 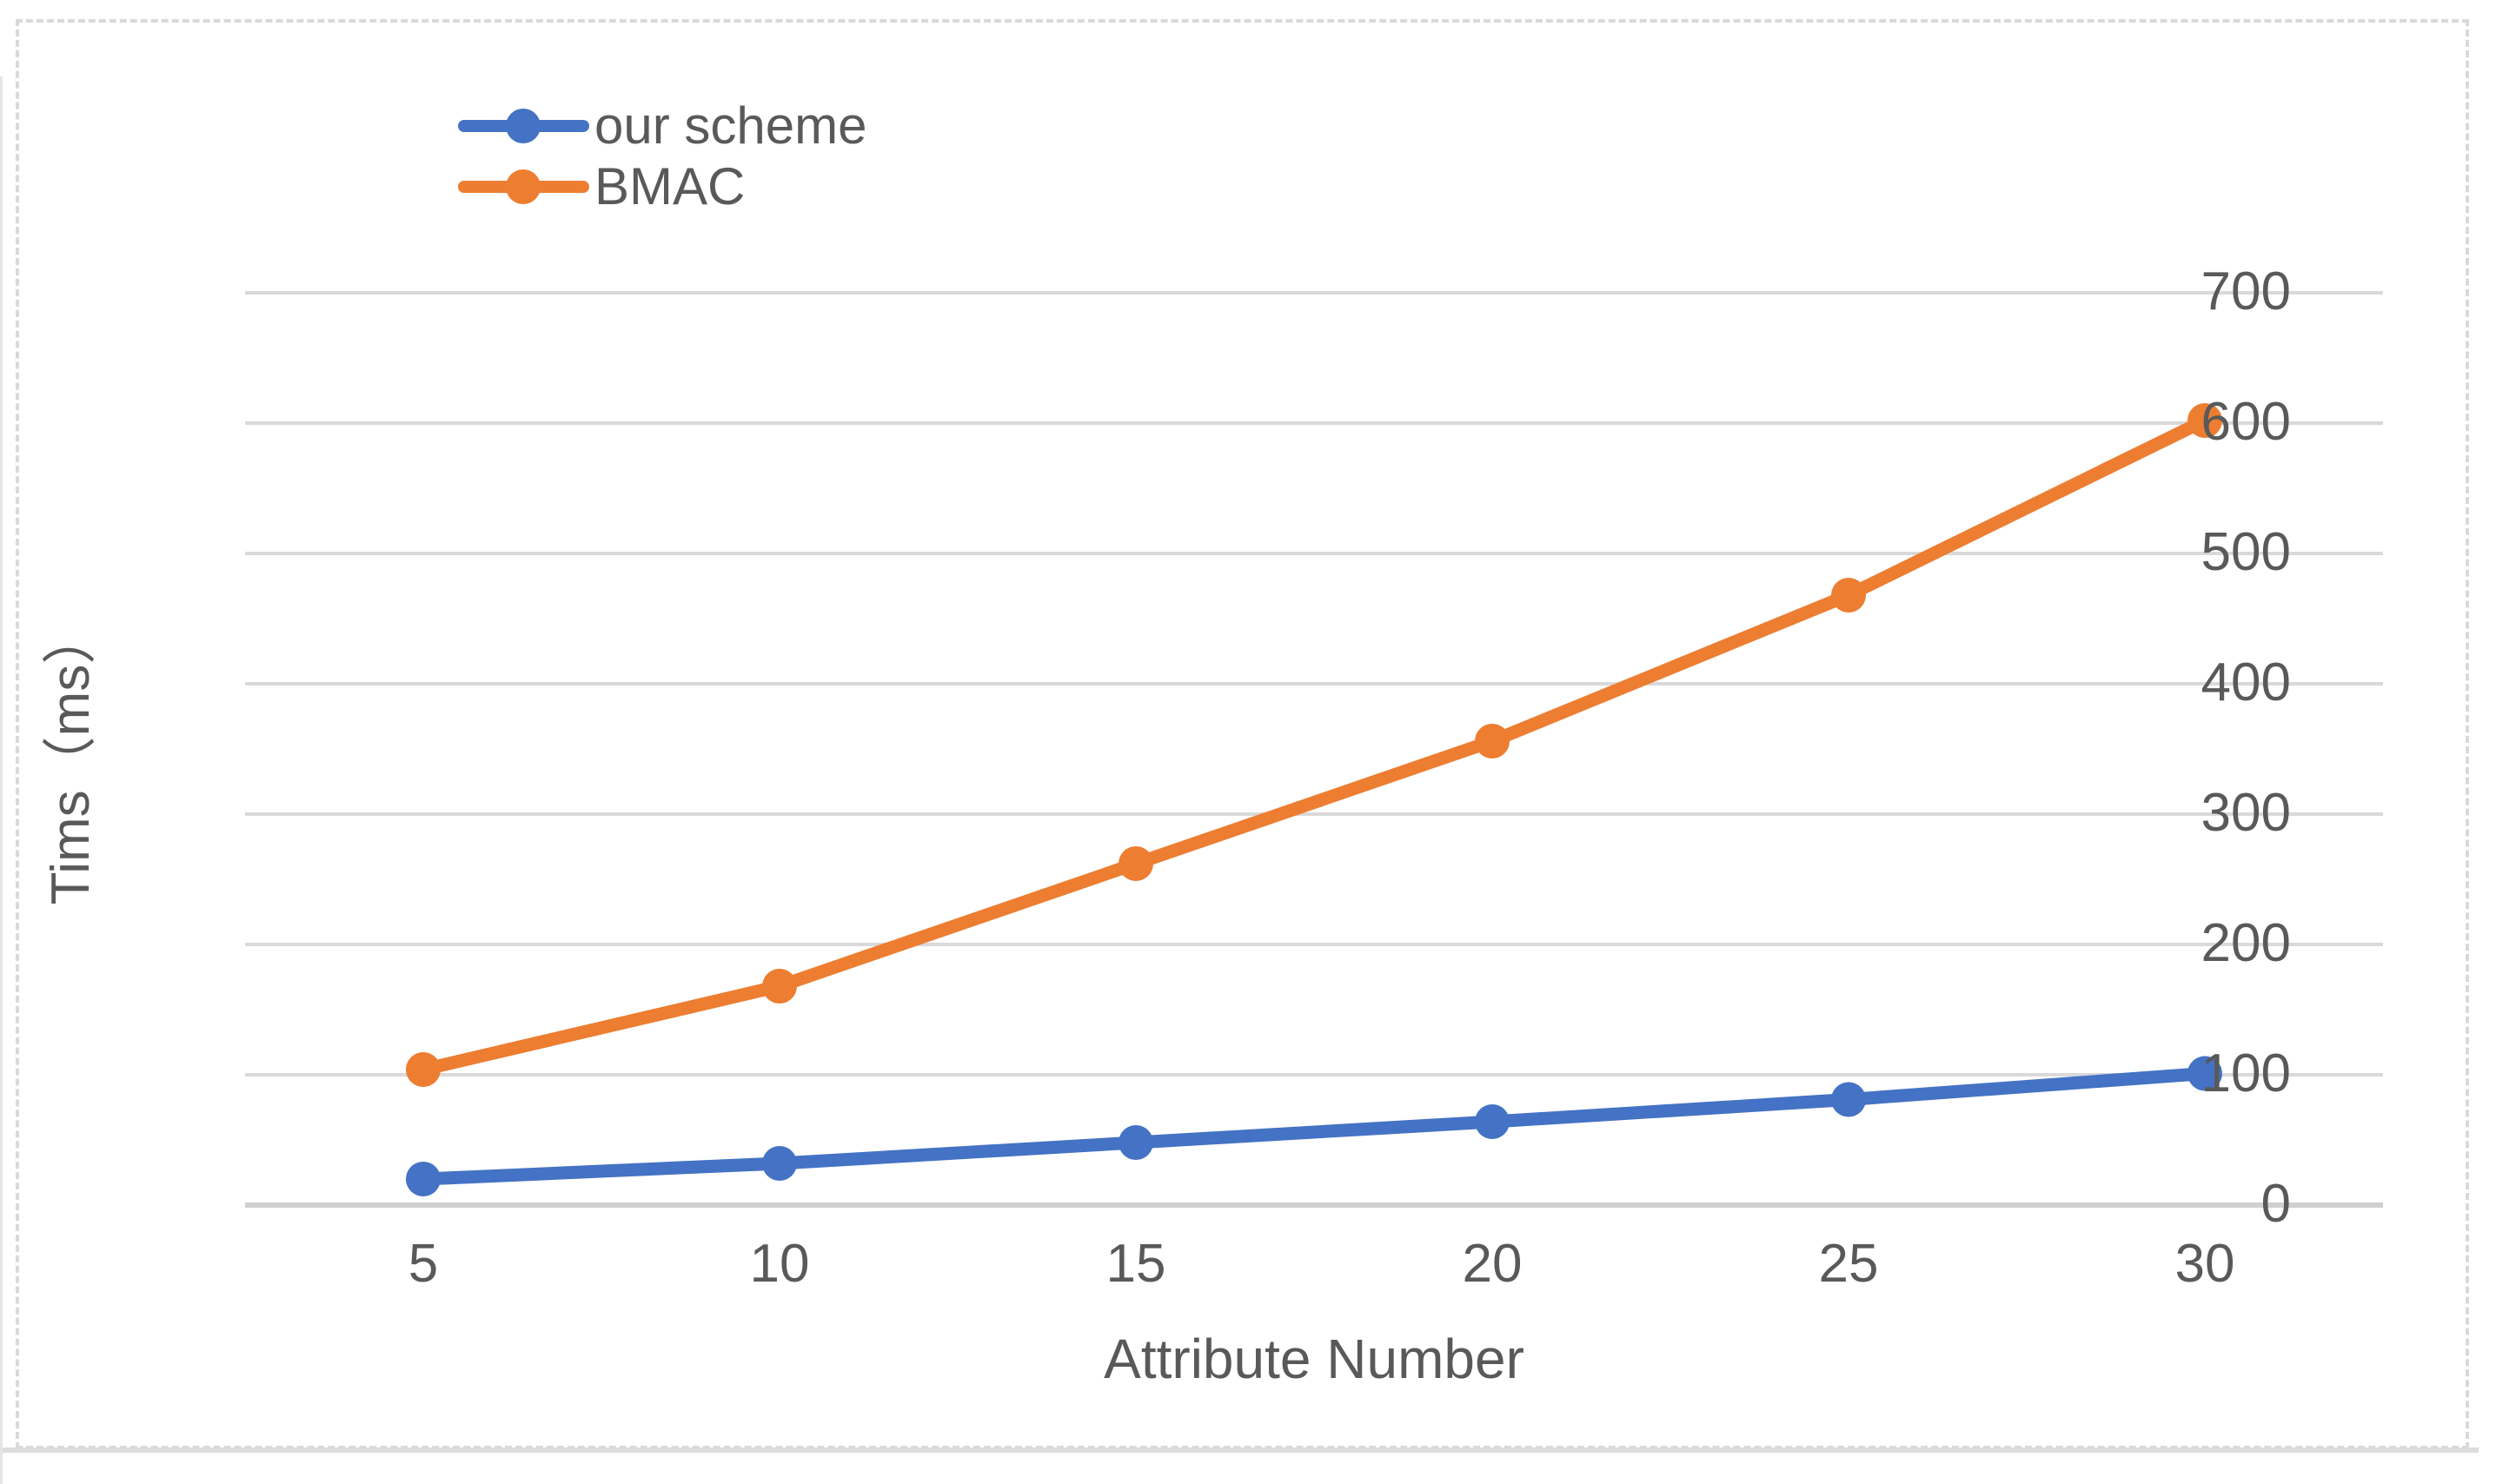 What do you see at coordinates (730, 125) in the screenshot?
I see `legend-label-our-scheme: our scheme` at bounding box center [730, 125].